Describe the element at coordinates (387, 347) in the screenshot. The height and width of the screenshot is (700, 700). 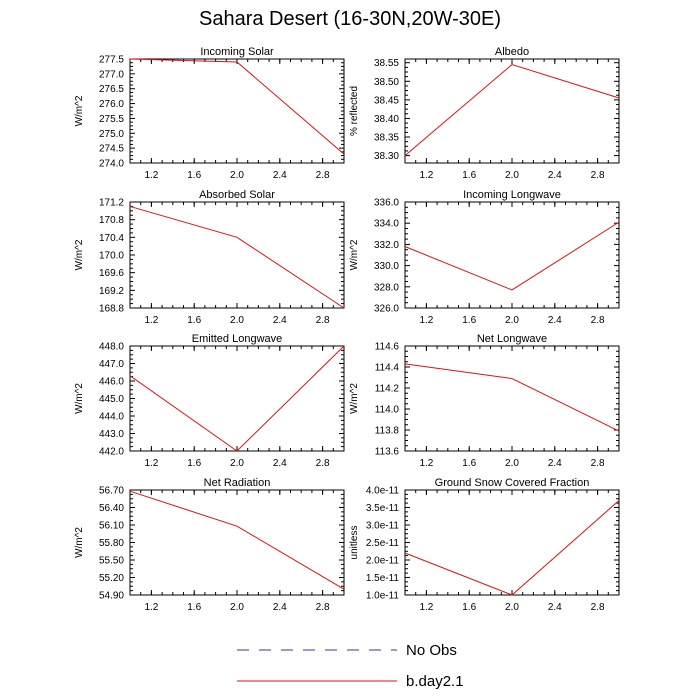
I see `panel-5-ytick-label: 114.6` at that location.